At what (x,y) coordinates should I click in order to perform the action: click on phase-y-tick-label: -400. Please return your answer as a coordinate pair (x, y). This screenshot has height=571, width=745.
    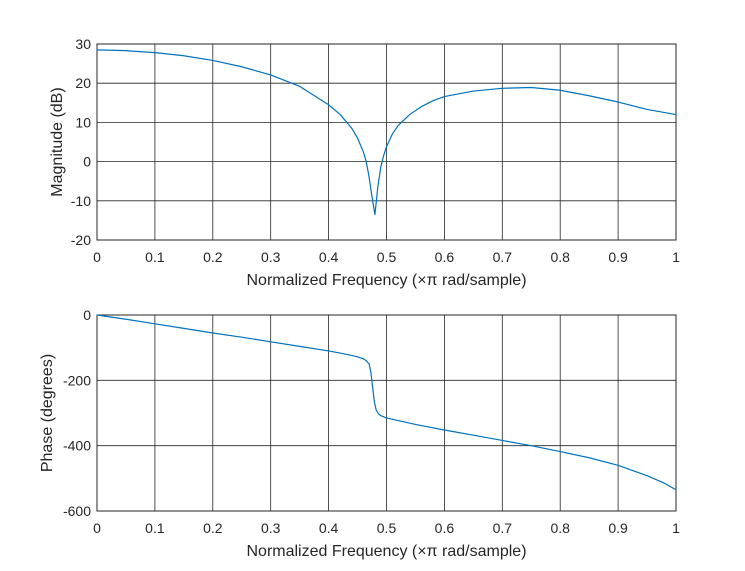
    Looking at the image, I should click on (77, 446).